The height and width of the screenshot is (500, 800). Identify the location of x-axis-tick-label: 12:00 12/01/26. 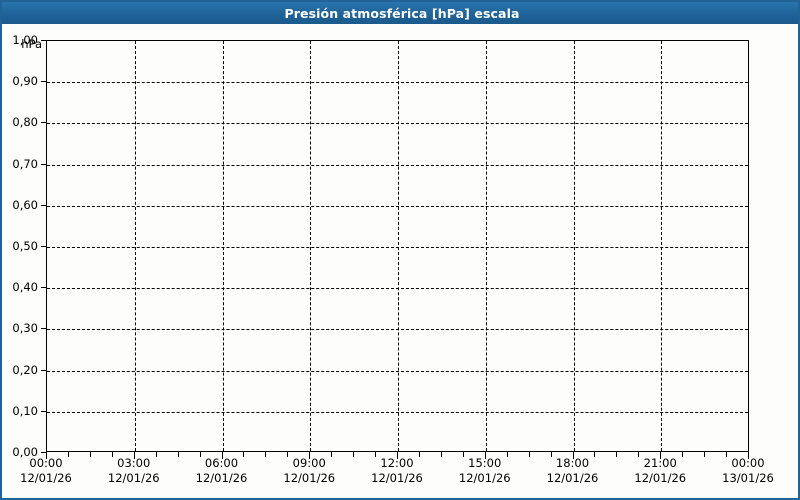
(397, 471).